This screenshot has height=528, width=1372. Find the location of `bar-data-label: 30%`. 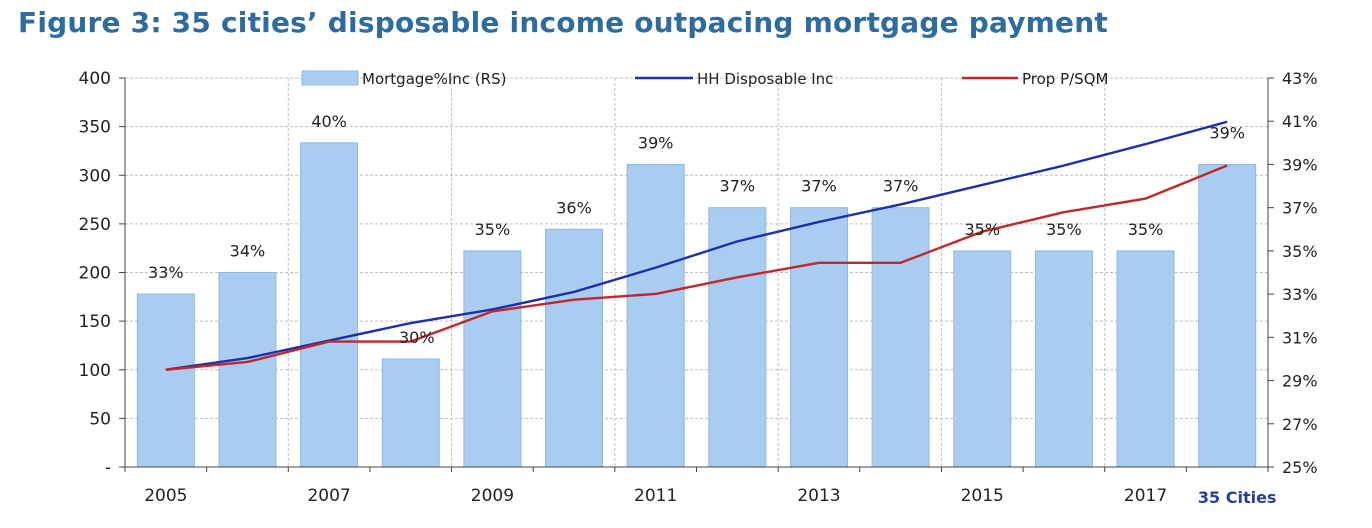

bar-data-label: 30% is located at coordinates (417, 337).